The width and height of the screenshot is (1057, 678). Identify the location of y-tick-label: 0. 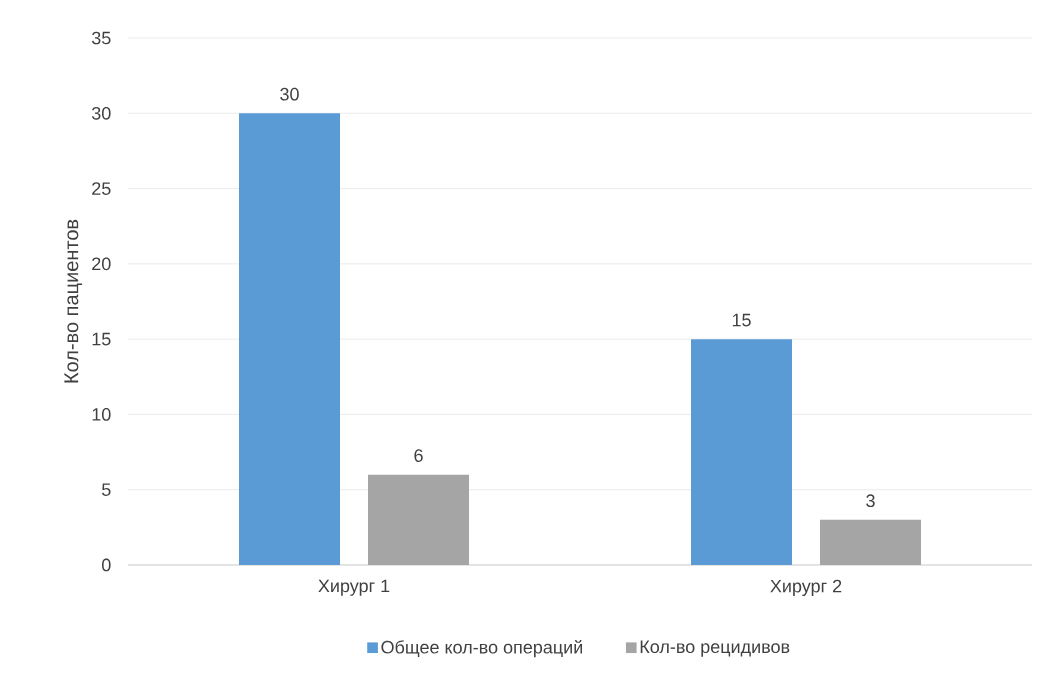
(106, 565).